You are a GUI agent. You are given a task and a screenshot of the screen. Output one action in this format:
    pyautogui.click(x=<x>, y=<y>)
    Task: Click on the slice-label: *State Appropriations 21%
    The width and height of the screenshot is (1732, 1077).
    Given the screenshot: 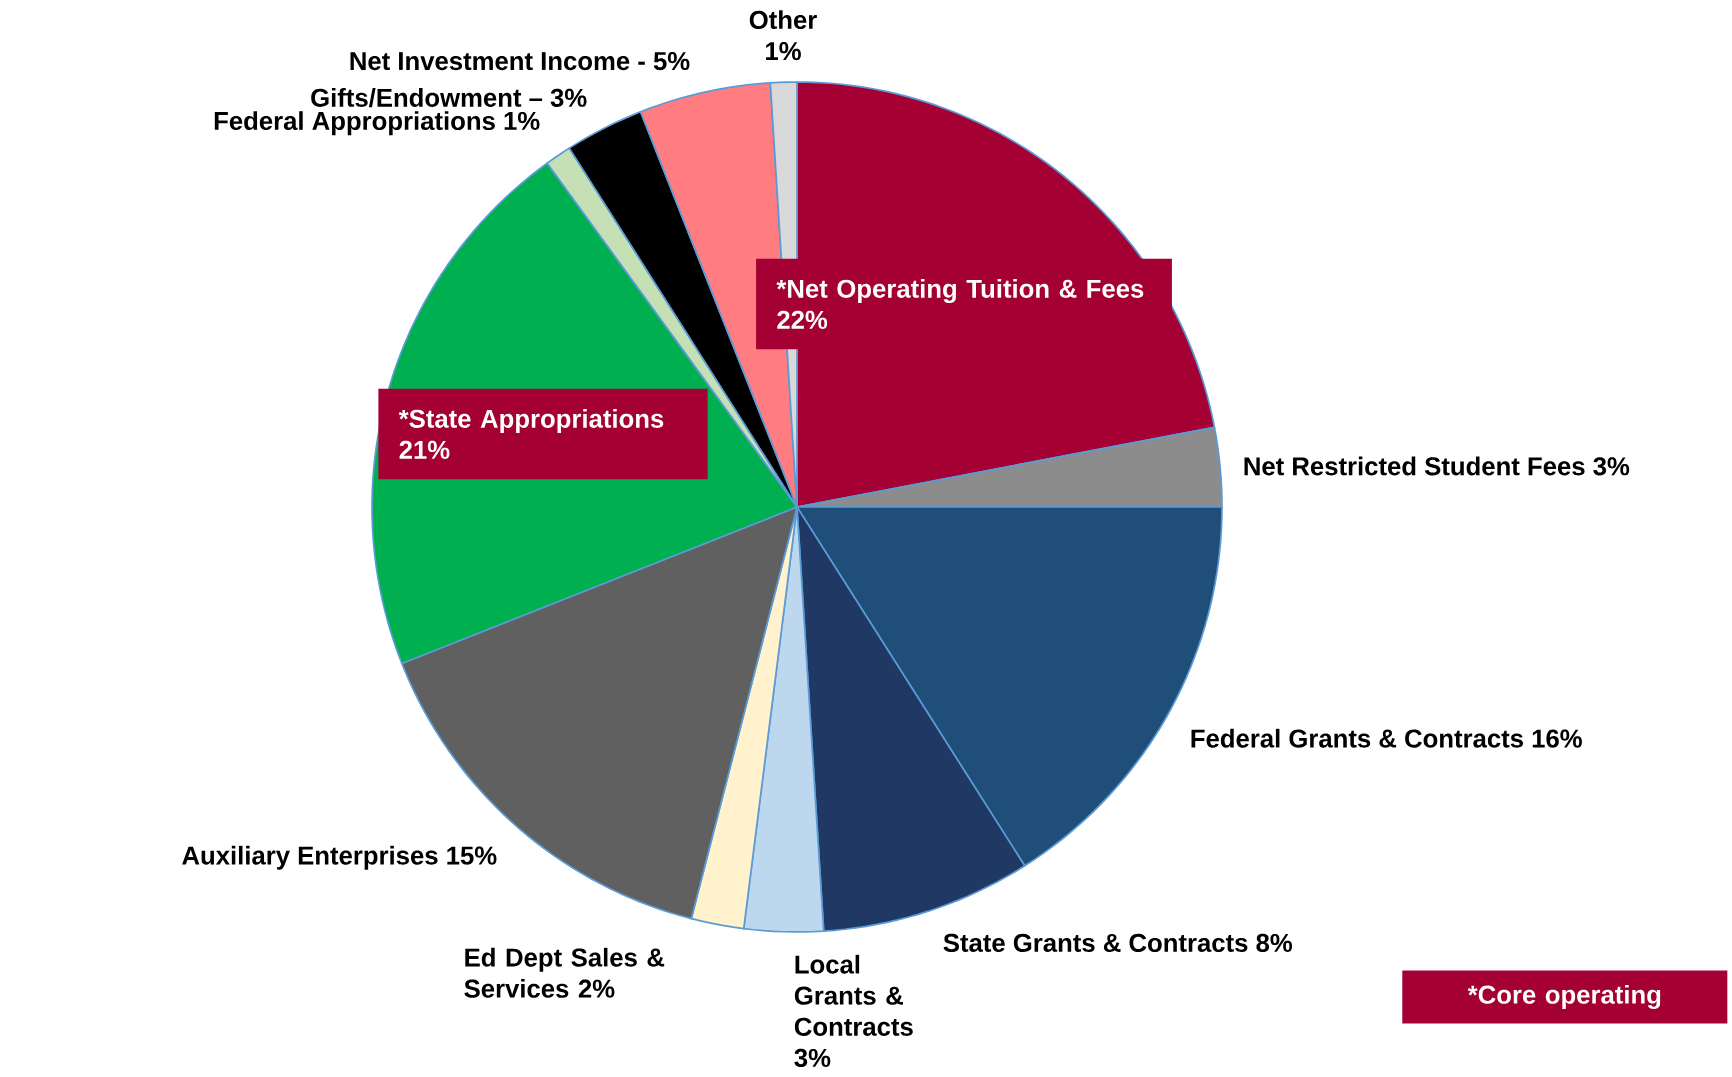 What is the action you would take?
    pyautogui.click(x=531, y=433)
    